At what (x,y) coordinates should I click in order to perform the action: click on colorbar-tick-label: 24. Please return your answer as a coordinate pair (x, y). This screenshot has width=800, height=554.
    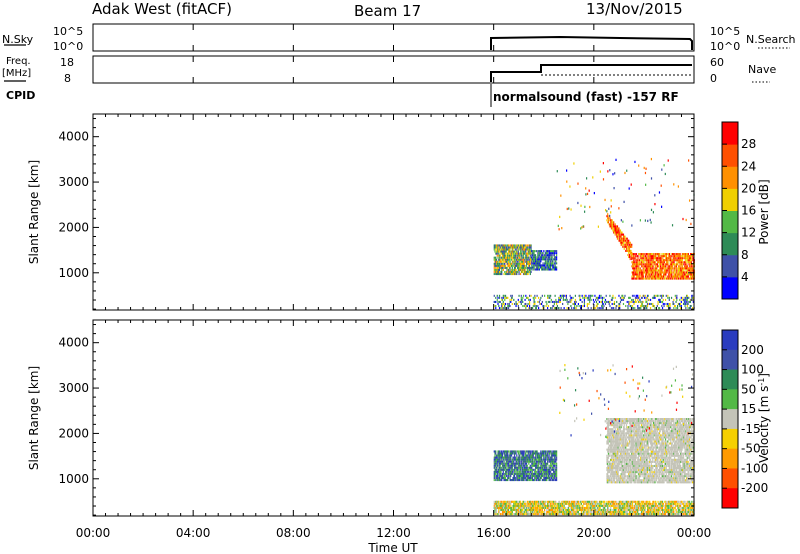
    Looking at the image, I should click on (748, 166).